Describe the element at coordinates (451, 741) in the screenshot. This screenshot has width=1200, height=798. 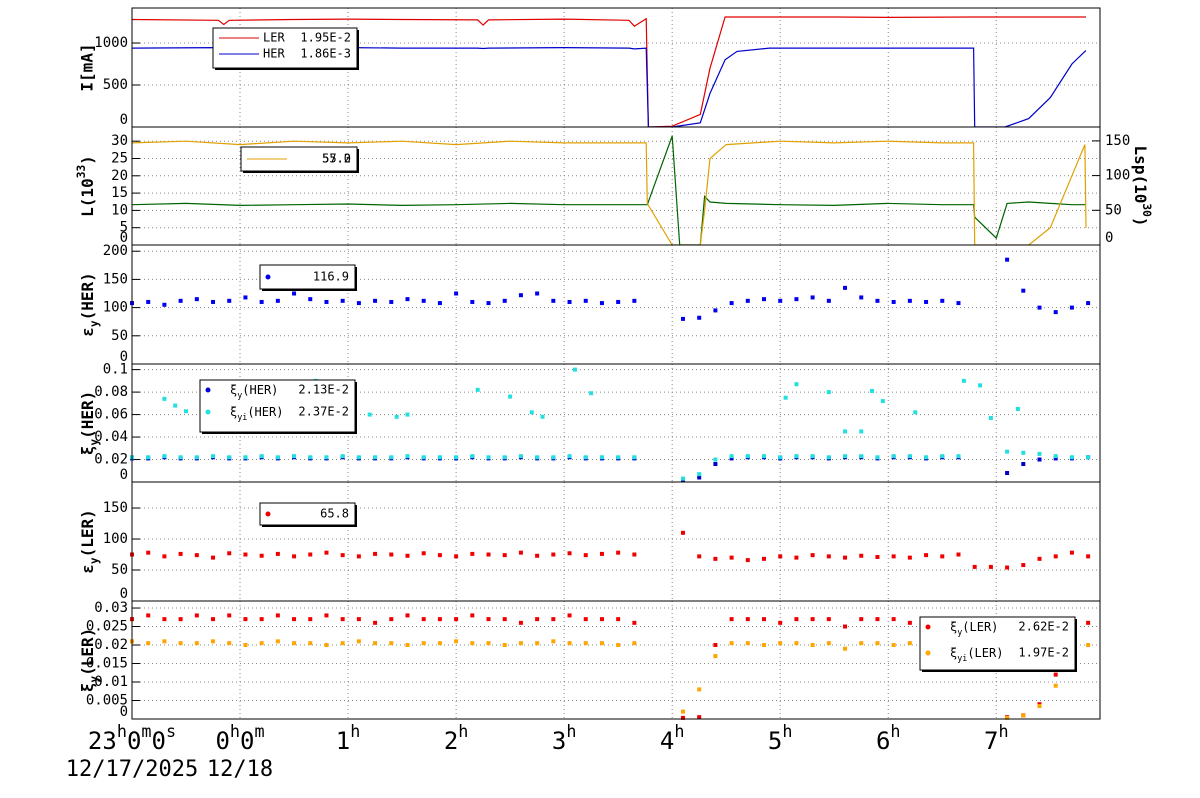
I see `x-tick-label-part: 2` at that location.